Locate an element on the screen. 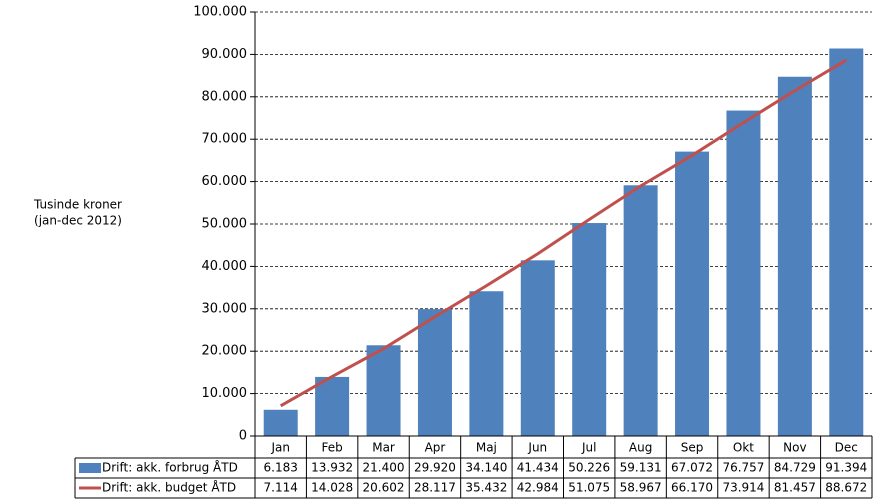 The image size is (873, 501). y-tick-label: 50.000 is located at coordinates (225, 224).